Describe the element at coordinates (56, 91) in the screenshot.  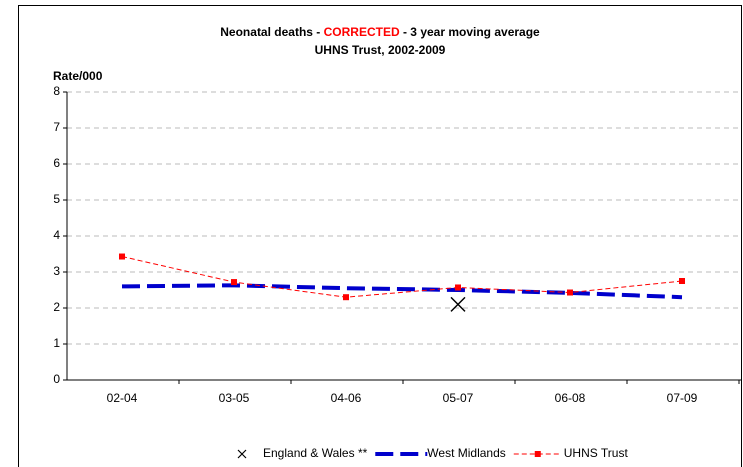
I see `y-tick-label: 8` at that location.